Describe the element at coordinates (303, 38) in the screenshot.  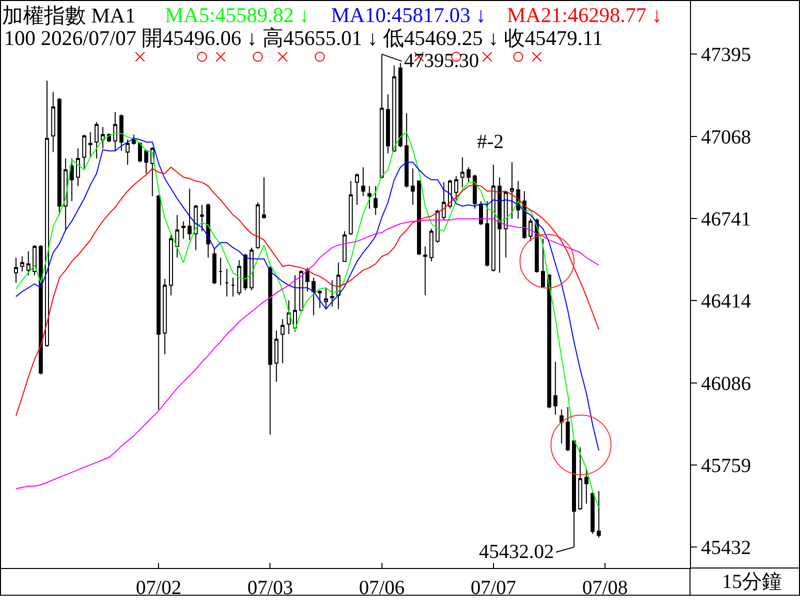
I see `text: 100 2026/07/07 開45496.06 ↓ 高45655.01 ↓ 低45469.25 ↓ 收45479.11` at that location.